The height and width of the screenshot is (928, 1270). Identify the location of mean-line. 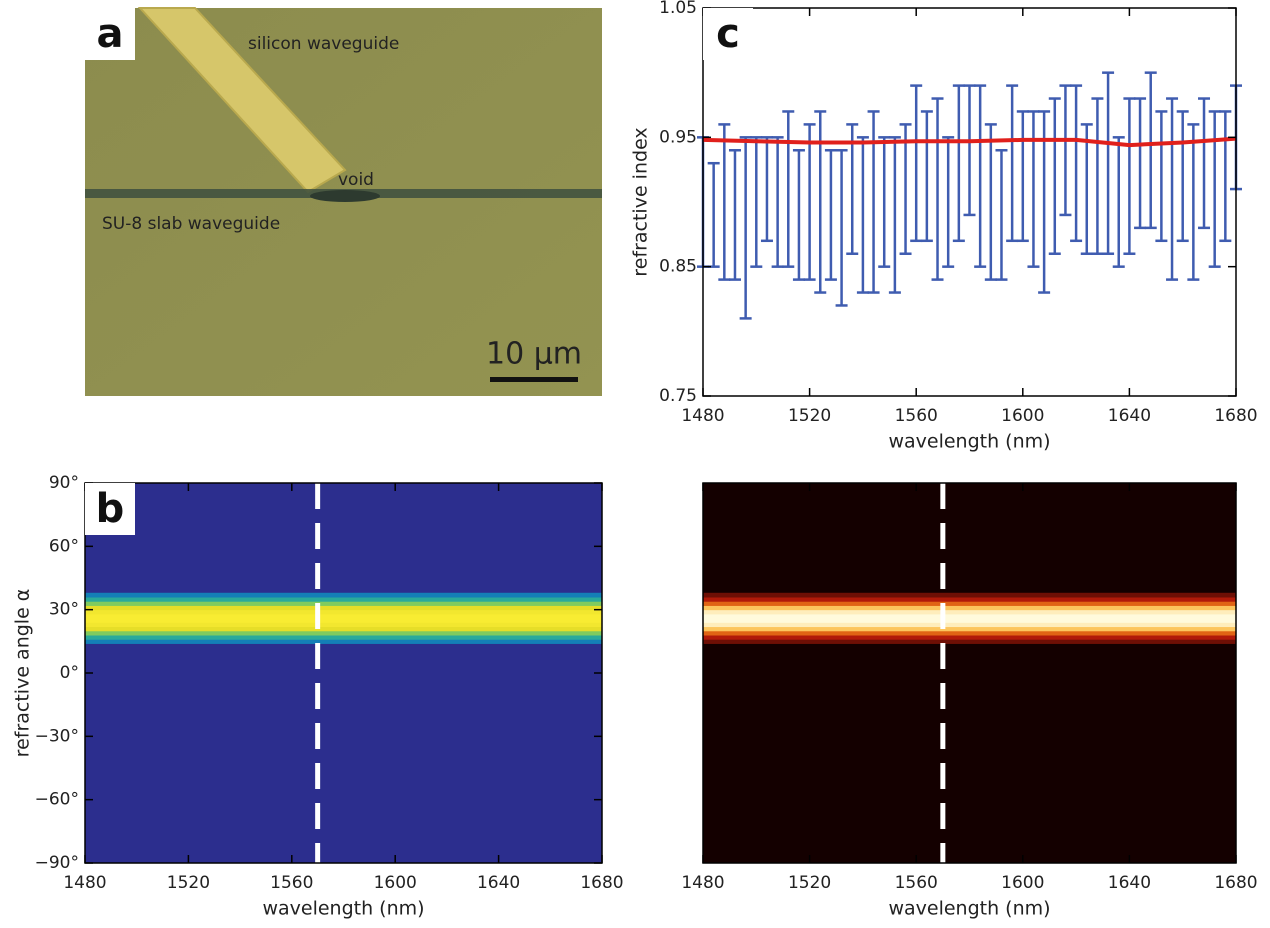
(969, 142).